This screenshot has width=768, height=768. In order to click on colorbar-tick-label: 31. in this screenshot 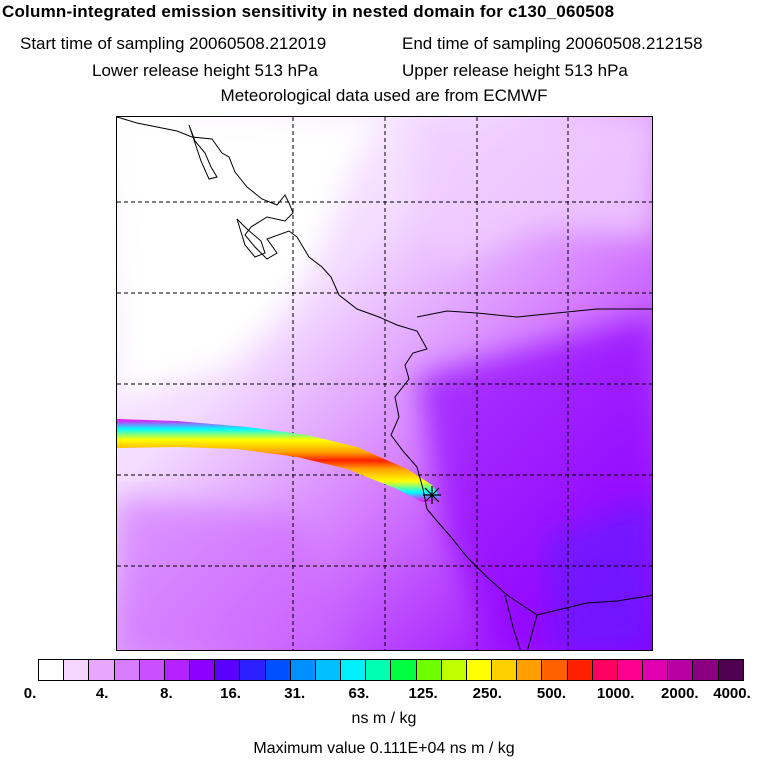, I will do `click(295, 693)`.